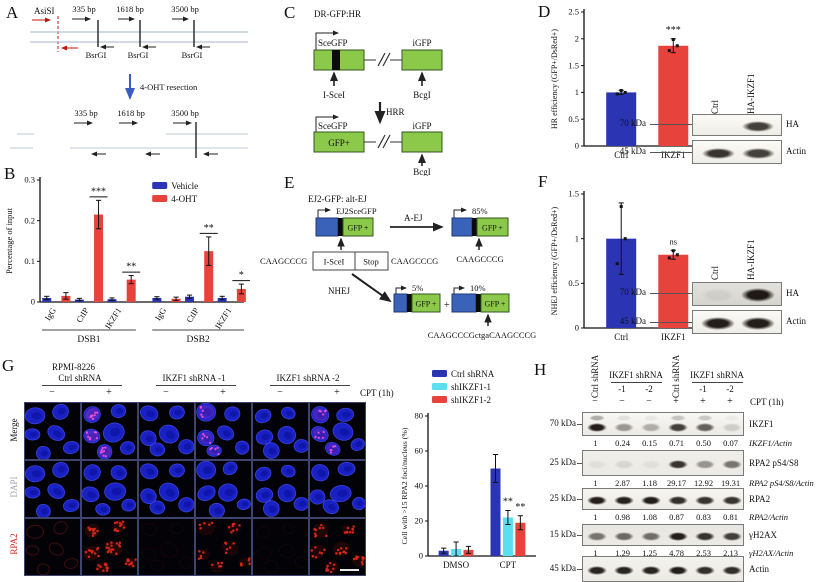  Describe the element at coordinates (169, 87) in the screenshot. I see `resection-label: 4-OHT resection` at that location.